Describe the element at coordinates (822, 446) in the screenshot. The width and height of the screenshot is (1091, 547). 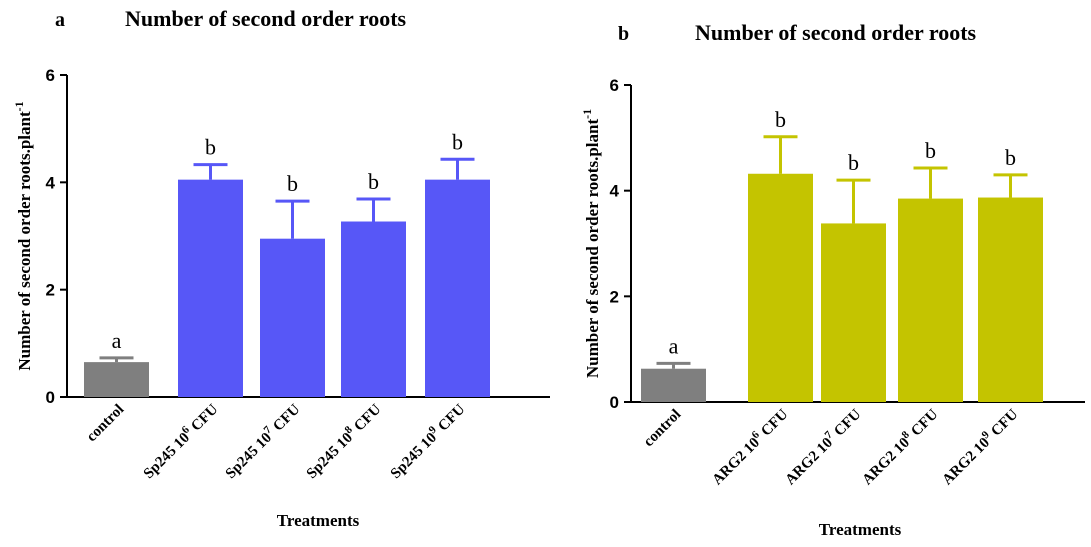
I see `x-tick-label: ARG2 107 CFU` at that location.